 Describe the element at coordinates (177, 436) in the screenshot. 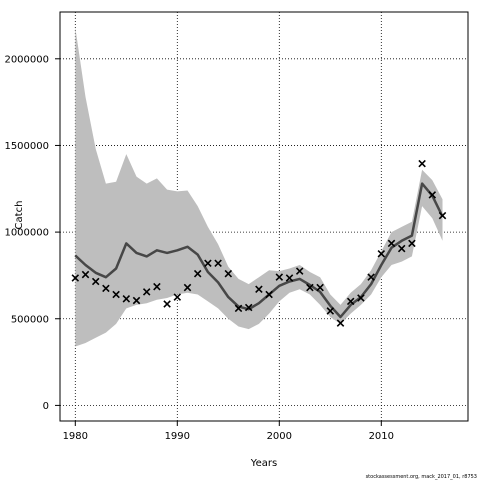

I see `x-tick-label: 1990` at that location.